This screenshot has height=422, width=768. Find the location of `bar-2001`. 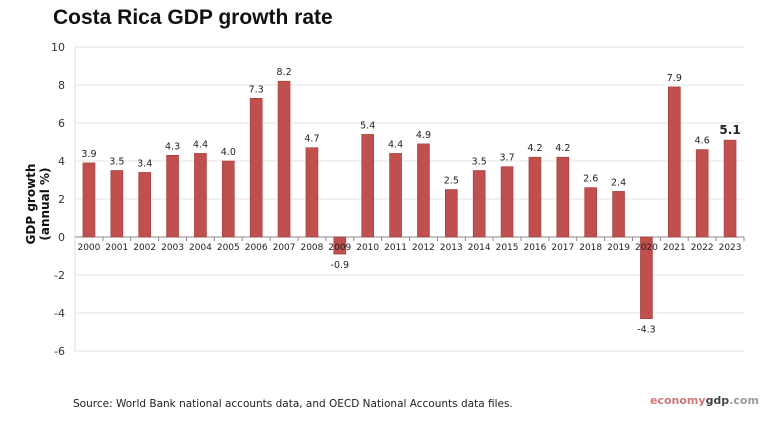

bar-2001 is located at coordinates (117, 204).